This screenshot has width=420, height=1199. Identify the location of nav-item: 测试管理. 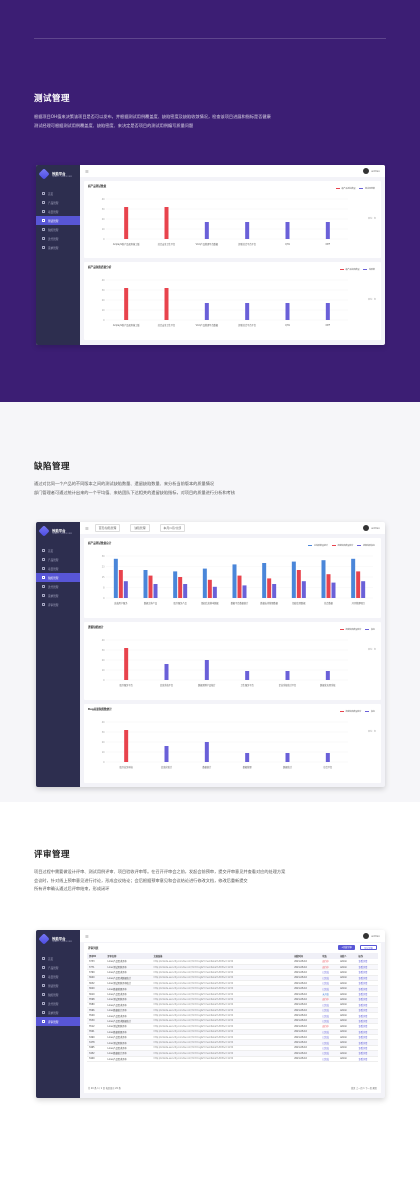
(58, 985).